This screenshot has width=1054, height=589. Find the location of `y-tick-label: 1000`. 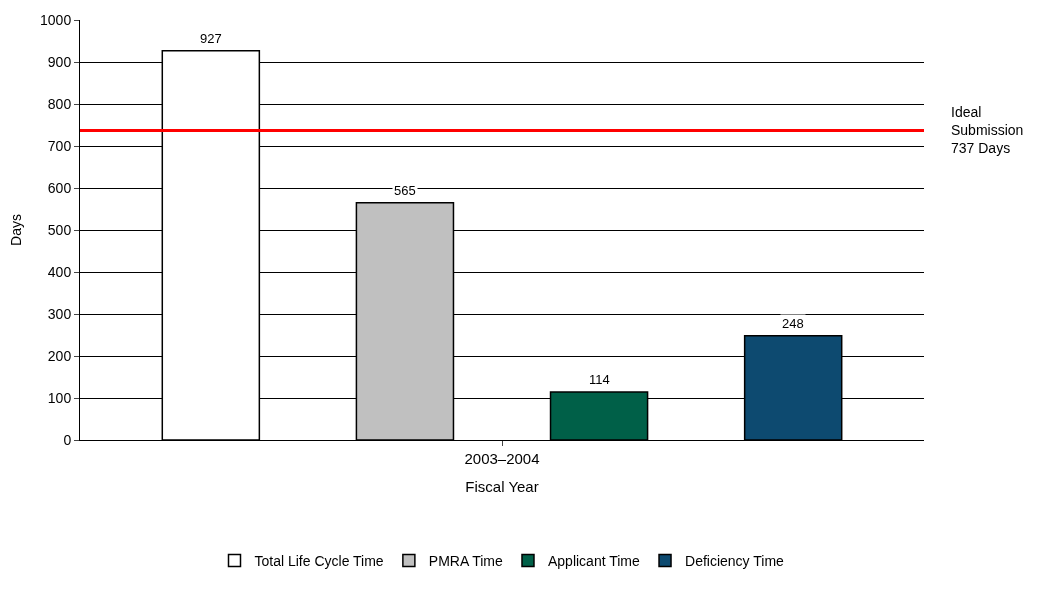

y-tick-label: 1000 is located at coordinates (56, 19).